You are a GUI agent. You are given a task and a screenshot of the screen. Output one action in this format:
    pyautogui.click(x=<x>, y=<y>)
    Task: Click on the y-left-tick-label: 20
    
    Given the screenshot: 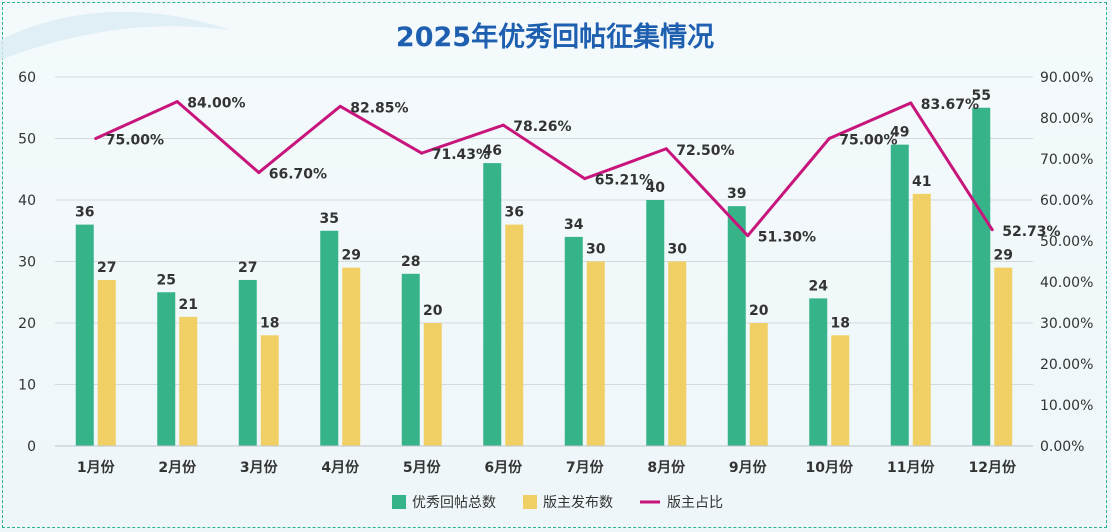 What is the action you would take?
    pyautogui.click(x=27, y=324)
    